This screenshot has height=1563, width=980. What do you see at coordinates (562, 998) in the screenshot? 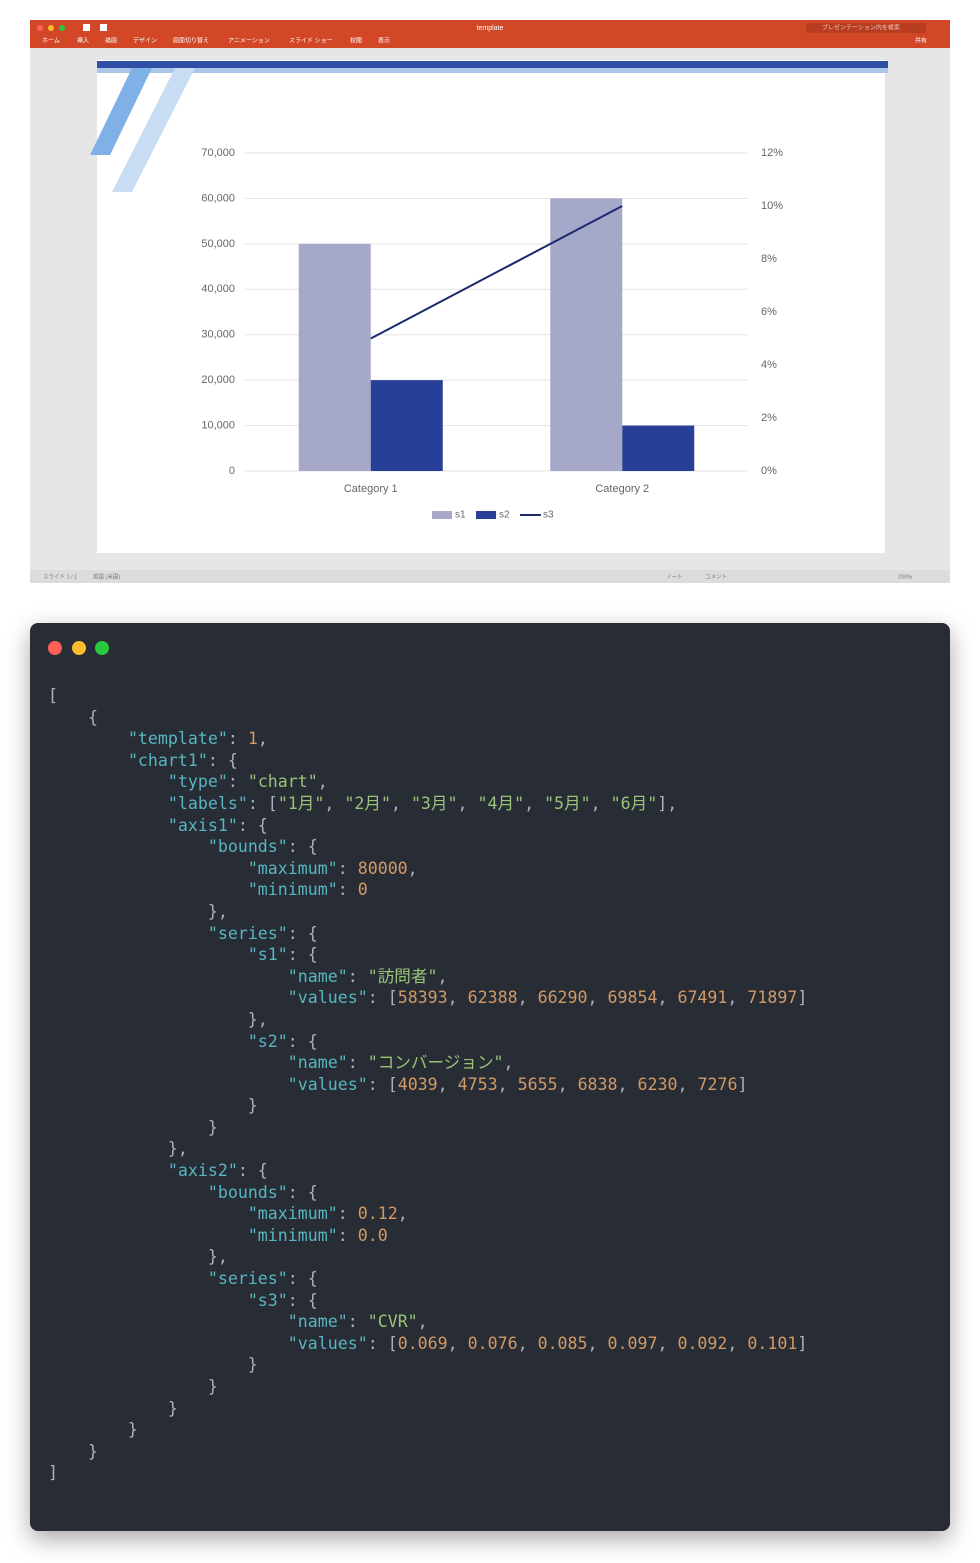
I see `code-token: 66290` at bounding box center [562, 998].